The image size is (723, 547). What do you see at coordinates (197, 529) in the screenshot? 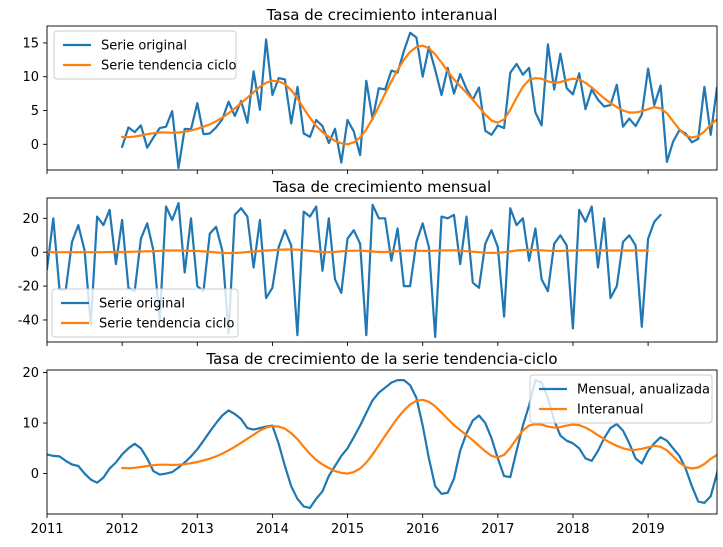
I see `x-tick-label: 2013` at bounding box center [197, 529].